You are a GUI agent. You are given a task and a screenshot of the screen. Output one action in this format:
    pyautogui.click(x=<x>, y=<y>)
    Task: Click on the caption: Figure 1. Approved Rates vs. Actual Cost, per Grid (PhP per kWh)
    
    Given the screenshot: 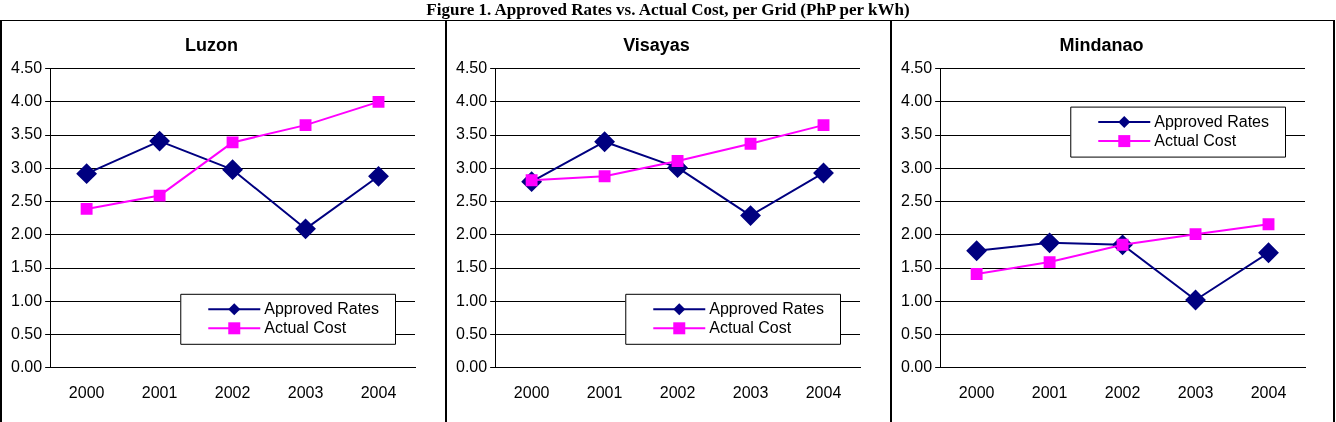 What is the action you would take?
    pyautogui.click(x=668, y=10)
    